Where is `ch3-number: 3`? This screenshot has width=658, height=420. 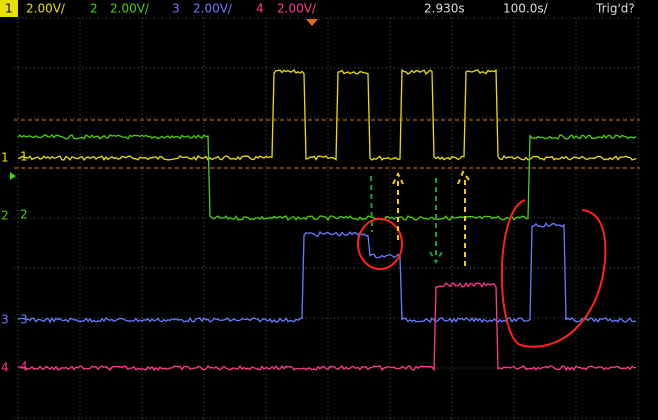 ch3-number: 3 is located at coordinates (176, 9).